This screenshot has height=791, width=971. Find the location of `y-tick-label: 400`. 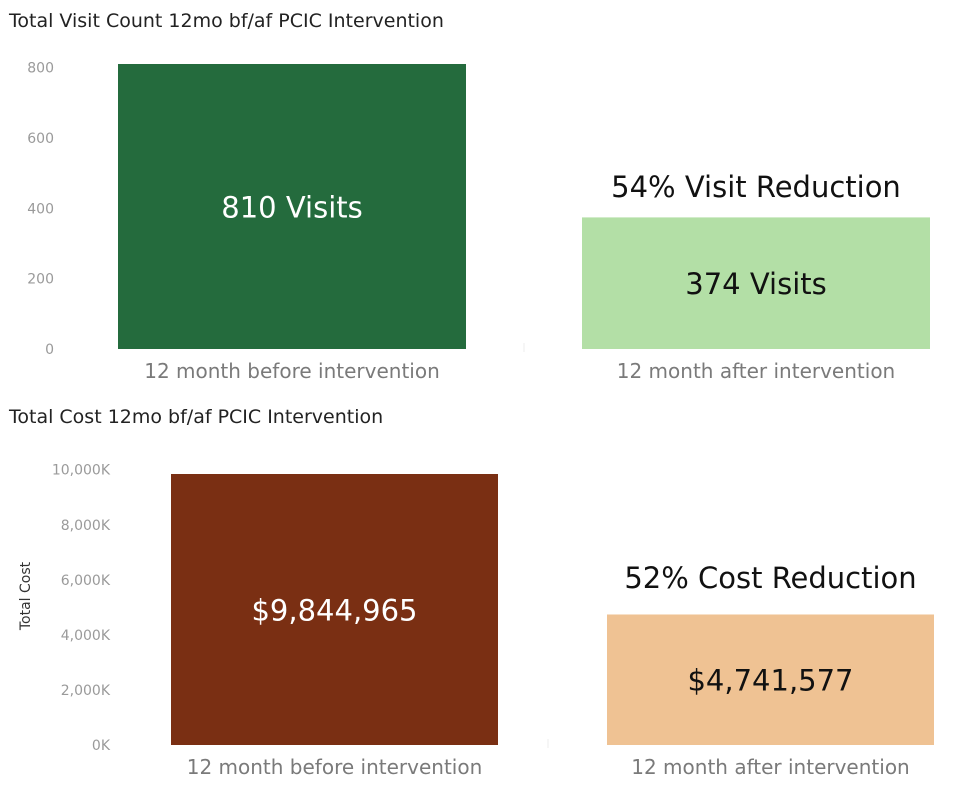

y-tick-label: 400 is located at coordinates (40, 209).